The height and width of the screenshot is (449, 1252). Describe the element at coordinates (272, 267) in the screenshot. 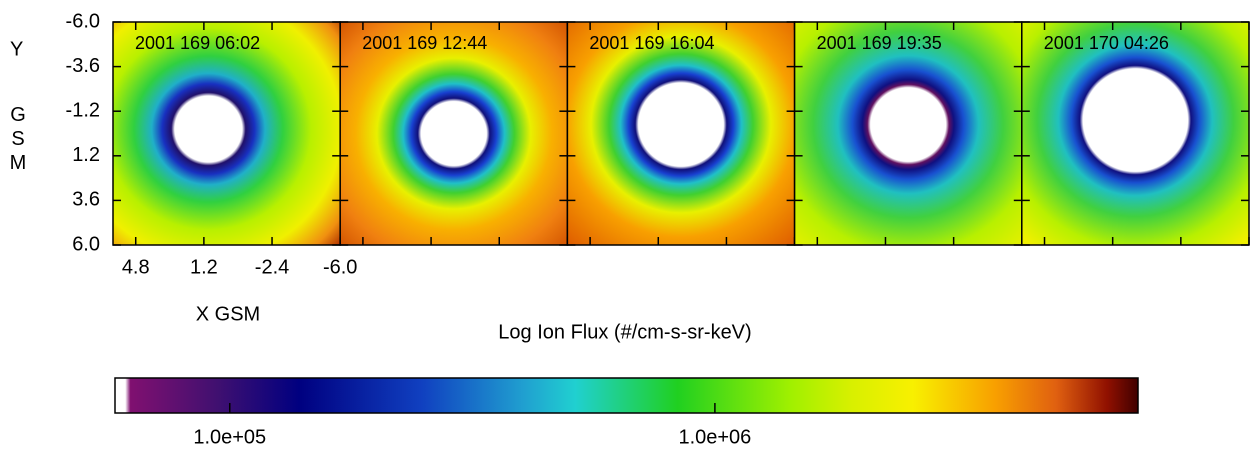

I see `x-tick-label: -2.4` at that location.